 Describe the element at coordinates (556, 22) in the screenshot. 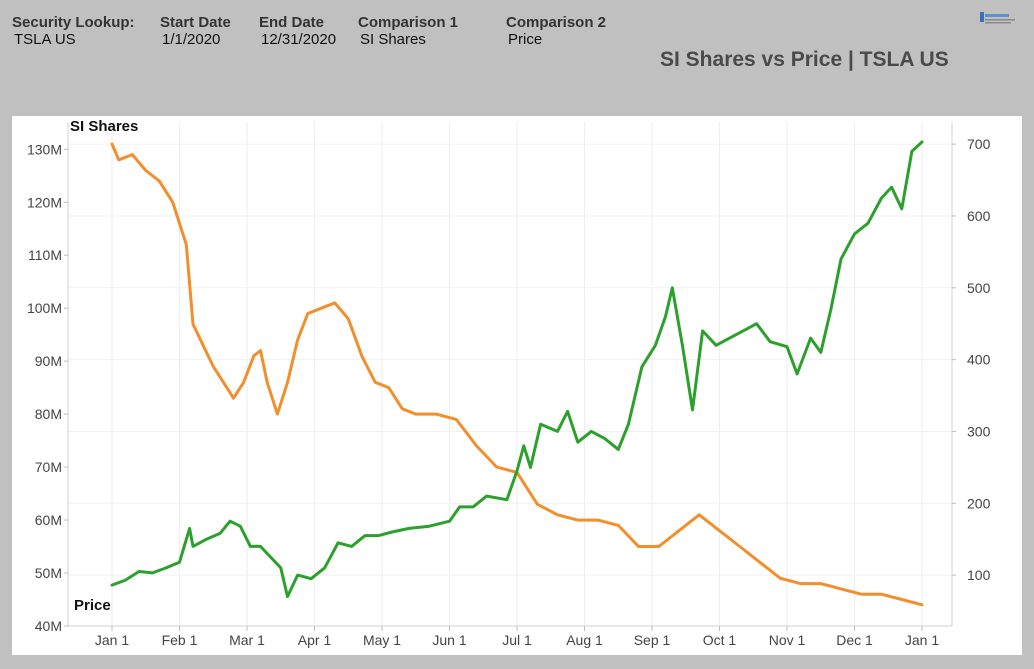

I see `comparison-2-label: Comparison 2` at that location.